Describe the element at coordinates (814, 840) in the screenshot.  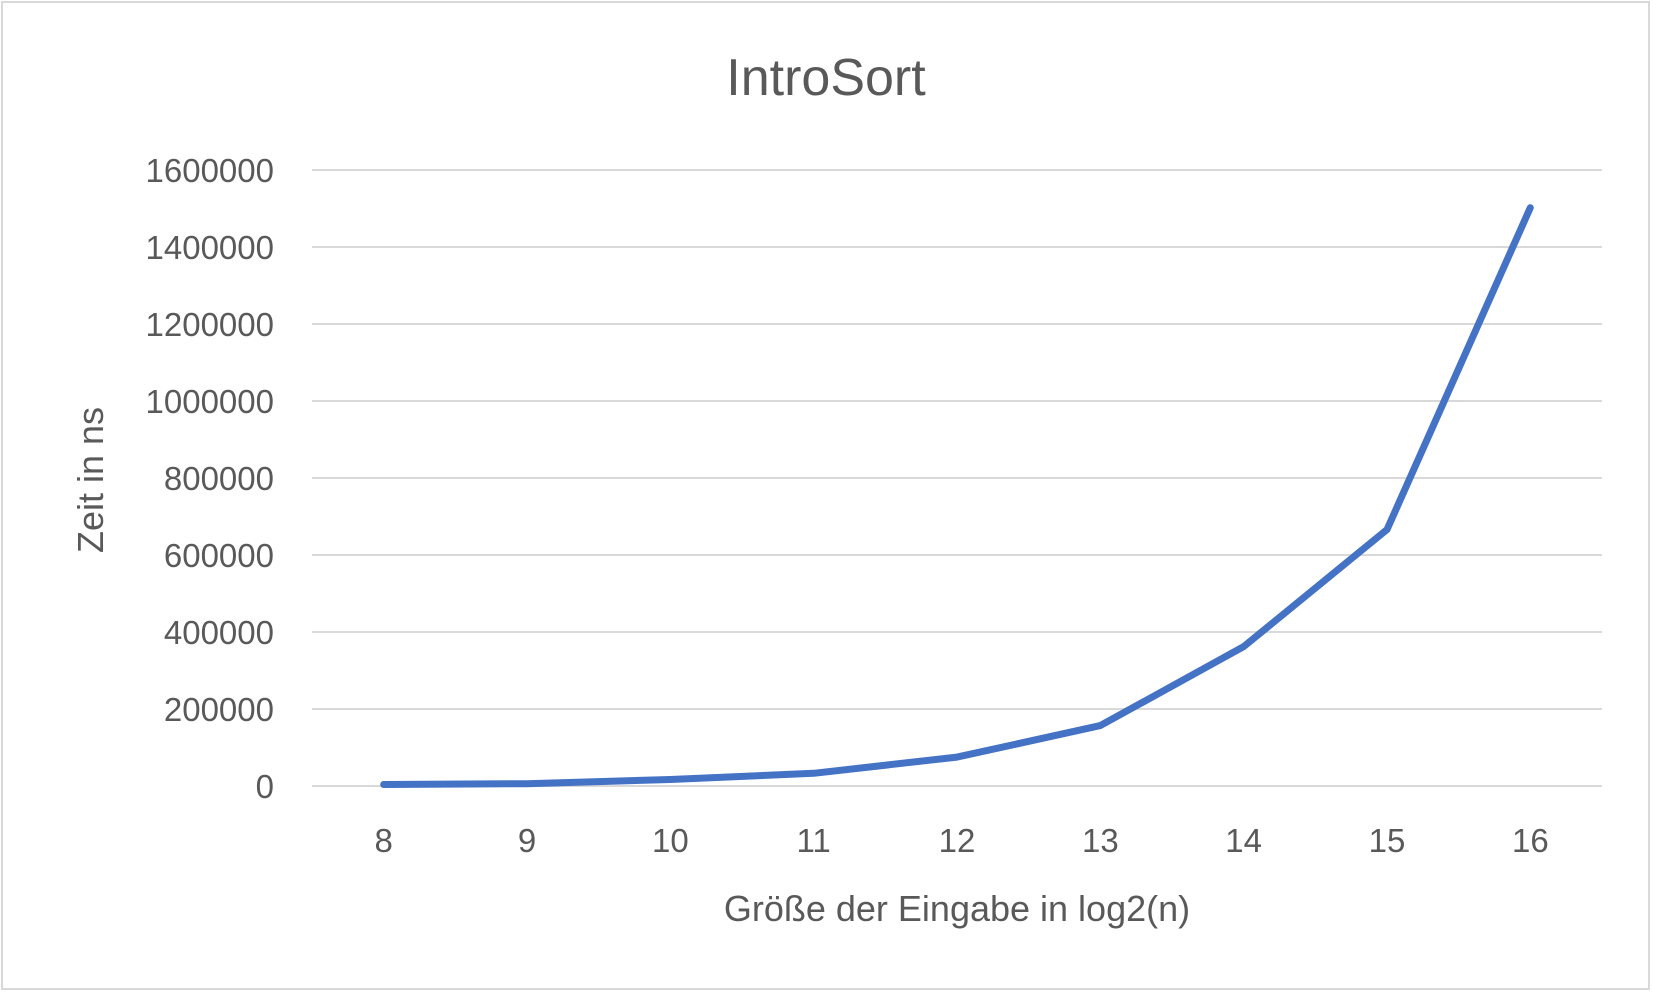
I see `x-tick-label: 11` at that location.